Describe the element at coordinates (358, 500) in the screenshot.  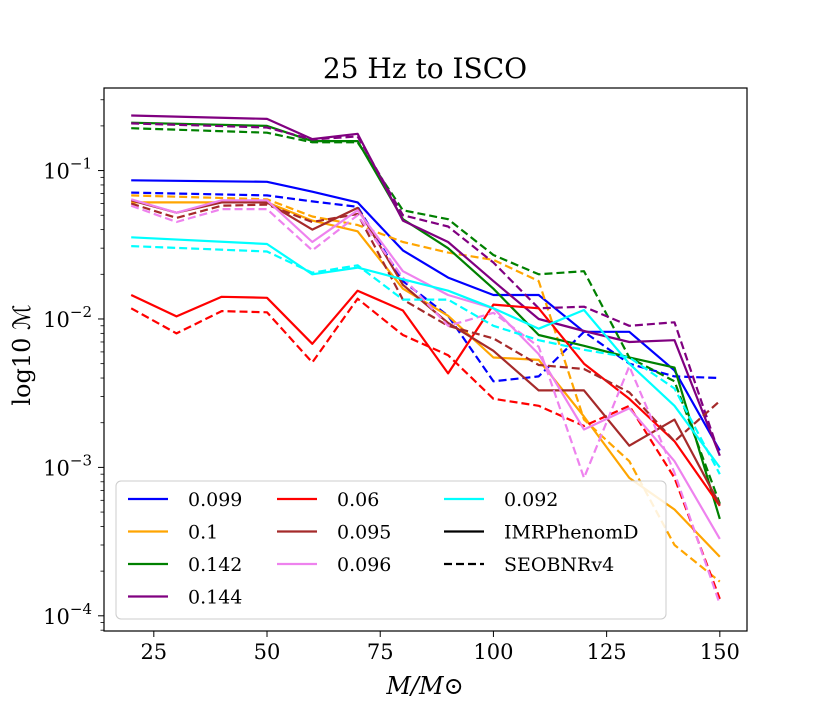
I see `legend-label: 0.06` at that location.